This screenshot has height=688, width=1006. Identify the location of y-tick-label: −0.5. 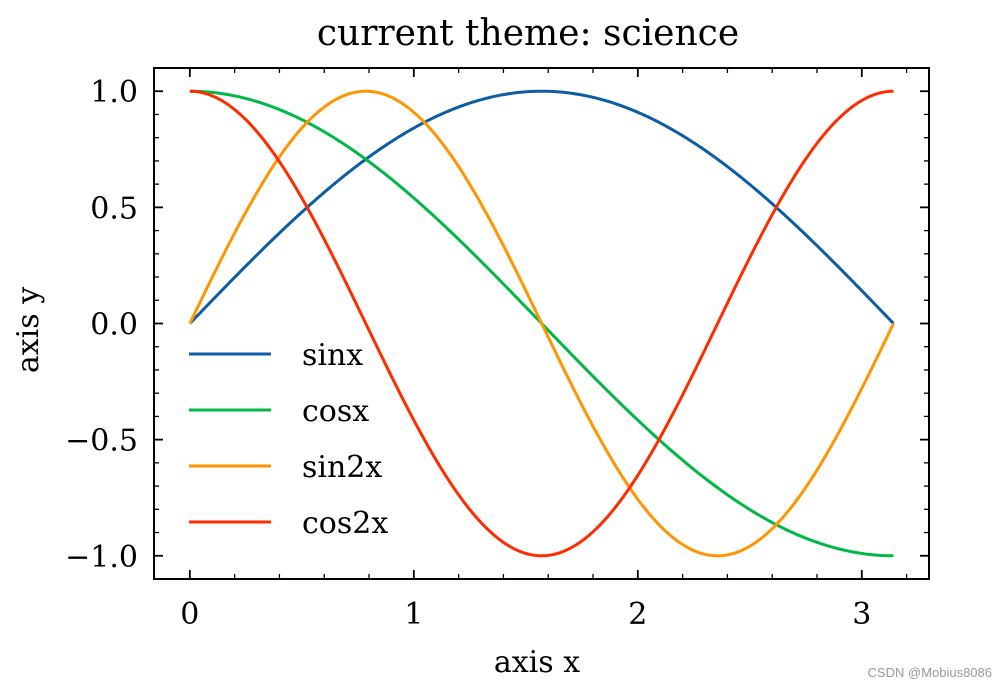
(101, 441).